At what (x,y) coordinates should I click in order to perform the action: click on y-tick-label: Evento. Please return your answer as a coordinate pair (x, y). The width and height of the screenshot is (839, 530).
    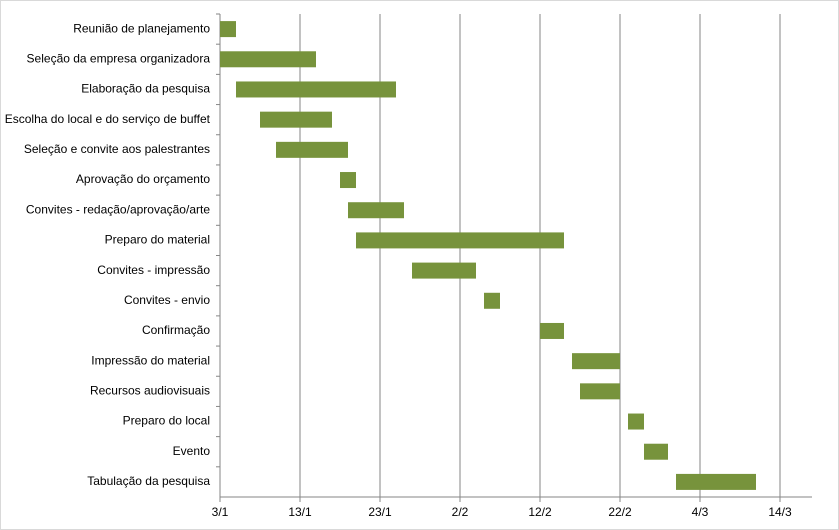
    Looking at the image, I should click on (192, 451).